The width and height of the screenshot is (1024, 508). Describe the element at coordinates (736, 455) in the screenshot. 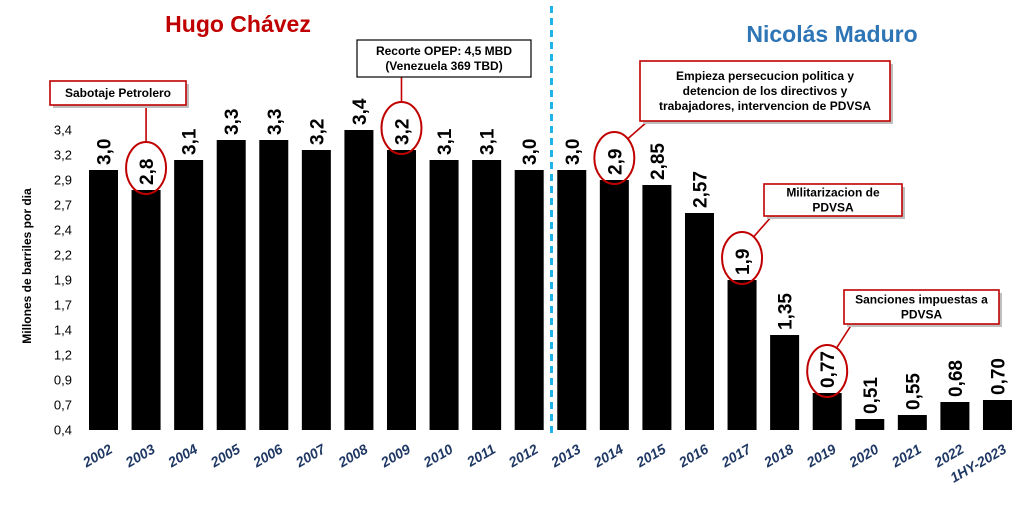

I see `x-tick-2017: 2017` at that location.